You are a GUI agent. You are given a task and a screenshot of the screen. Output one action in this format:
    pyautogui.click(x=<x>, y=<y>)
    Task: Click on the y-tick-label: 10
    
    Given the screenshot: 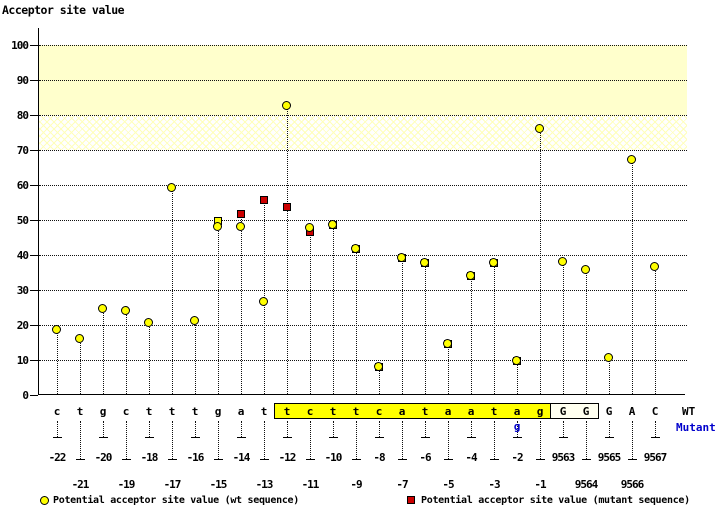 What is the action you would take?
    pyautogui.click(x=22, y=360)
    